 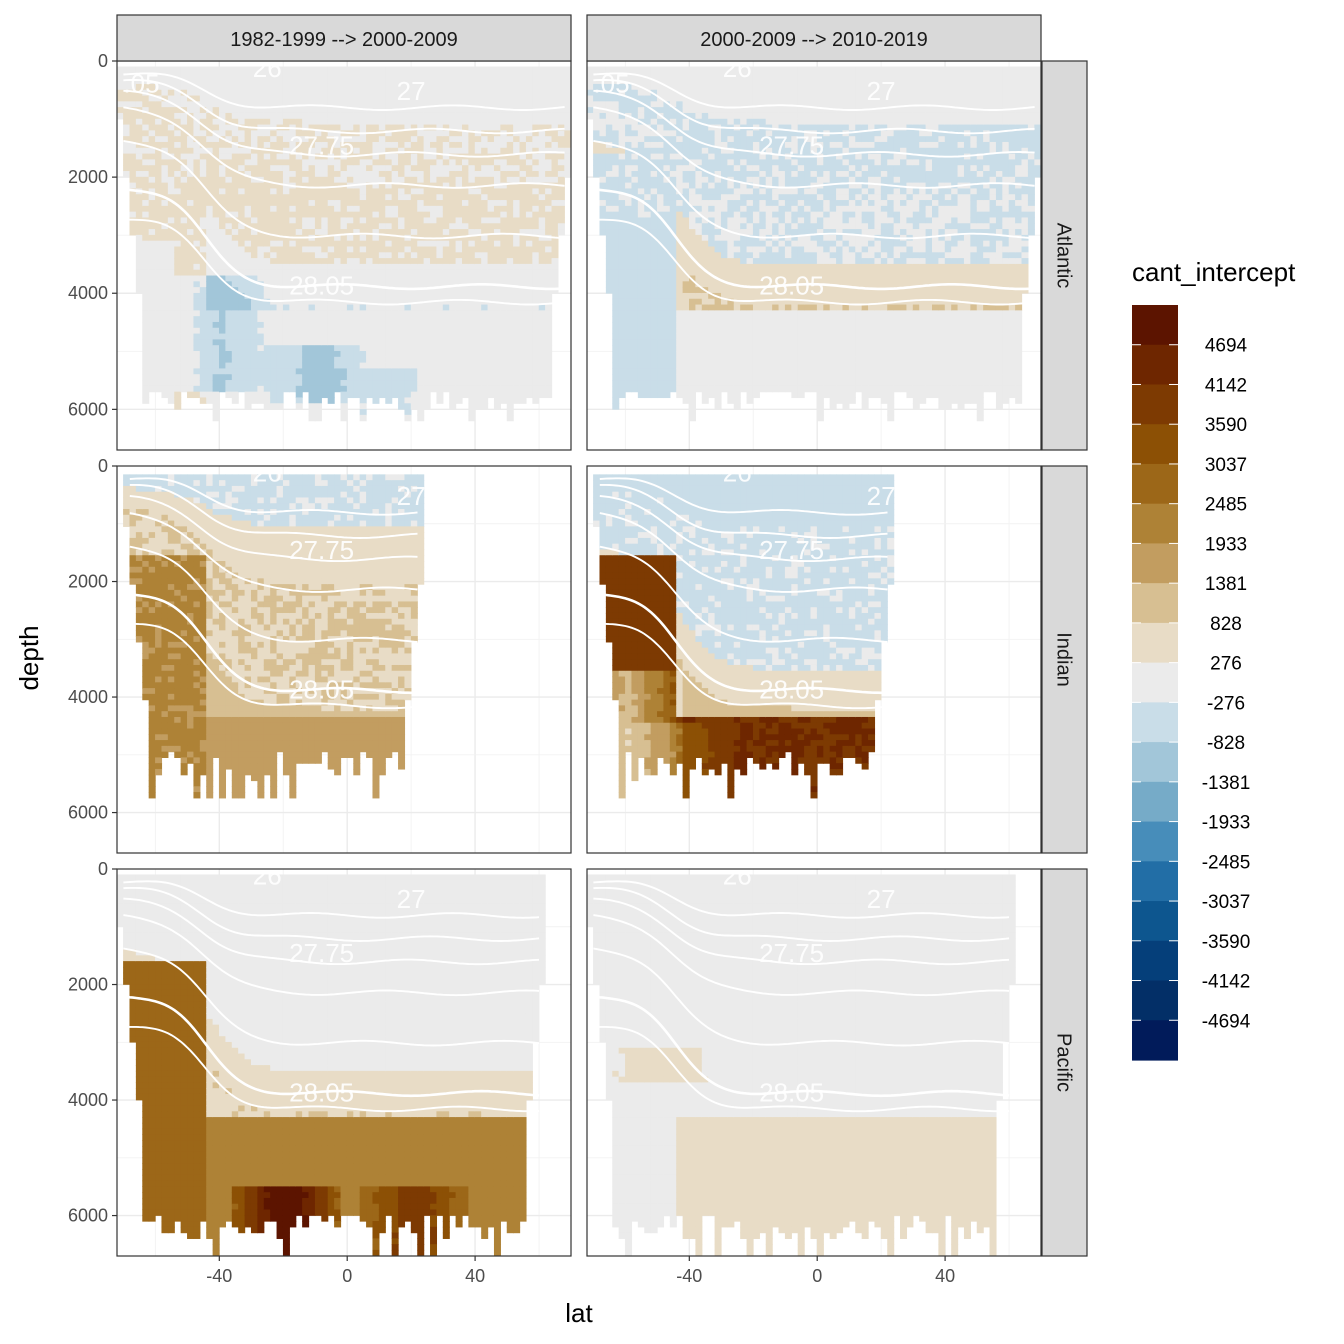 I want to click on row-strip-atlantic: Atlantic, so click(x=1064, y=255).